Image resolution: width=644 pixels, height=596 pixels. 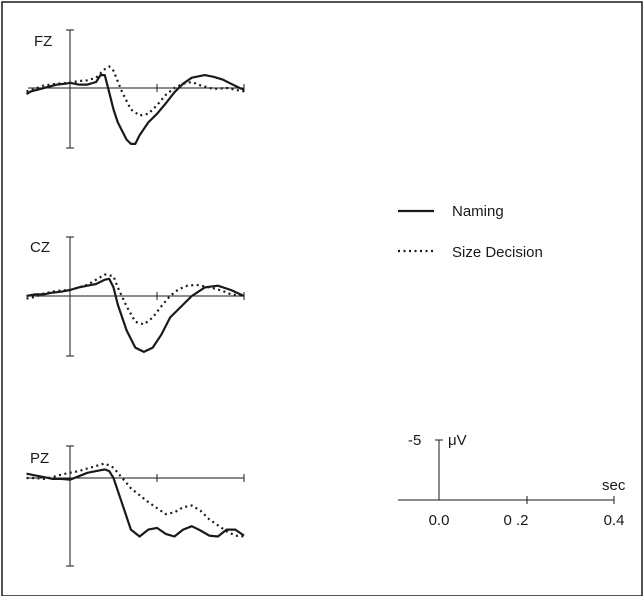 I want to click on panel-fz: FZ, so click(x=135, y=89).